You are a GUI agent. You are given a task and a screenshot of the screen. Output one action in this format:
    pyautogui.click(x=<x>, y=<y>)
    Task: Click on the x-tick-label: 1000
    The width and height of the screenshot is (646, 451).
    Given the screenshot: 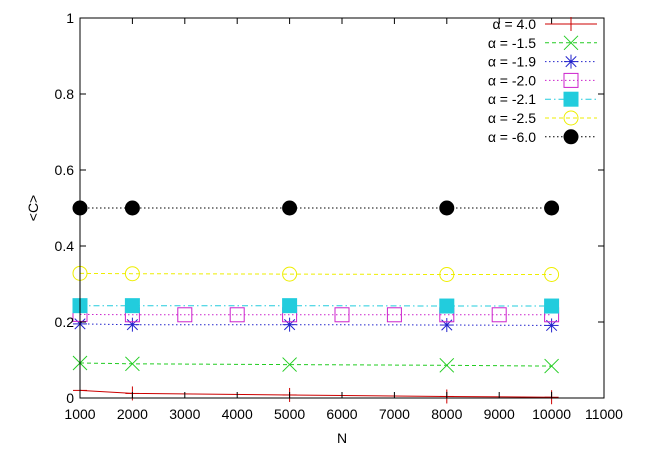 What is the action you would take?
    pyautogui.click(x=79, y=414)
    